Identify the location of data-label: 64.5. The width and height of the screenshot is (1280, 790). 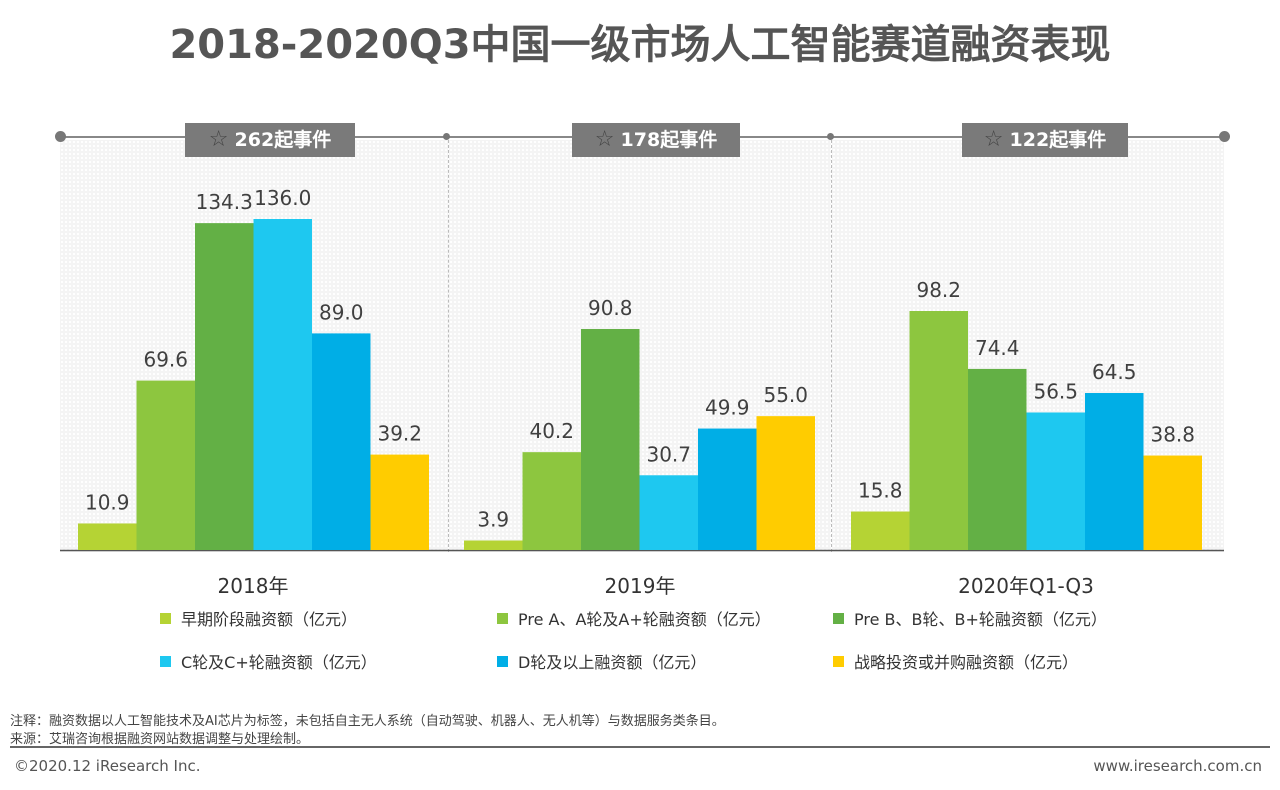
(1114, 372).